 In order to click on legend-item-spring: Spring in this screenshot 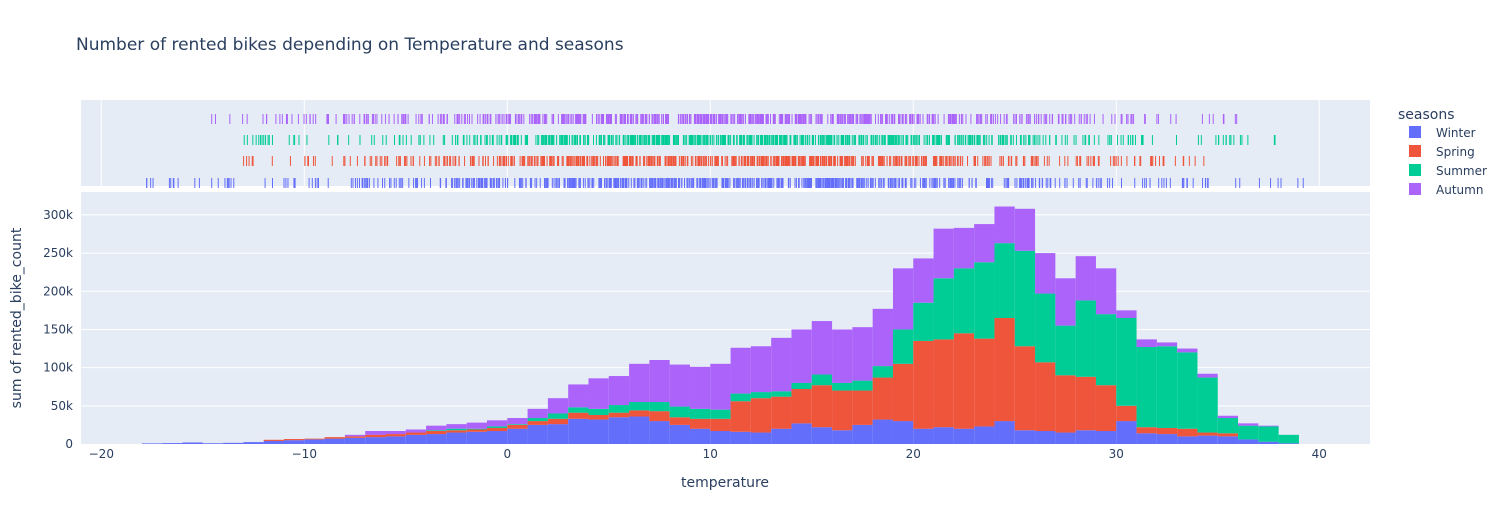, I will do `click(1442, 152)`.